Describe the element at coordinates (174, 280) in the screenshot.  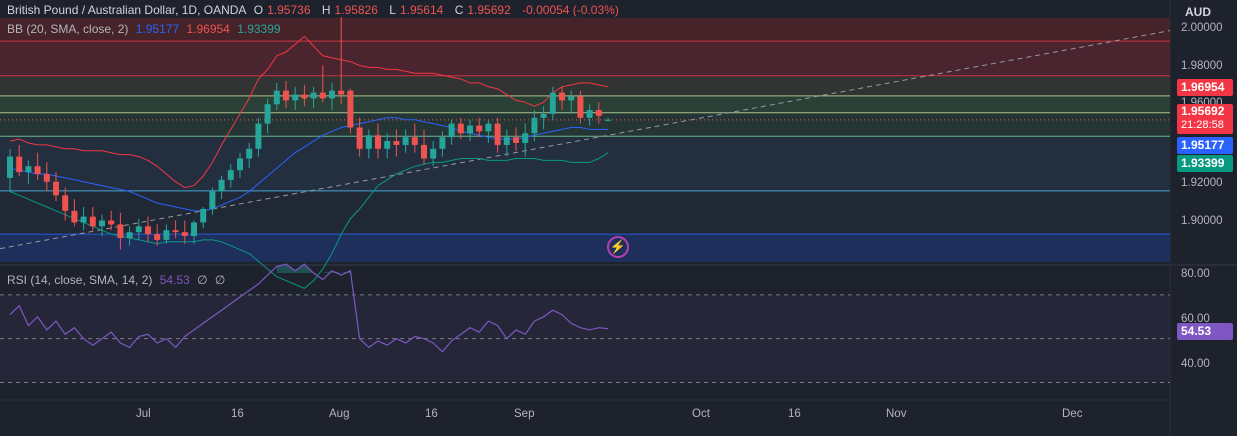
I see `rsi-value: 54.53` at that location.